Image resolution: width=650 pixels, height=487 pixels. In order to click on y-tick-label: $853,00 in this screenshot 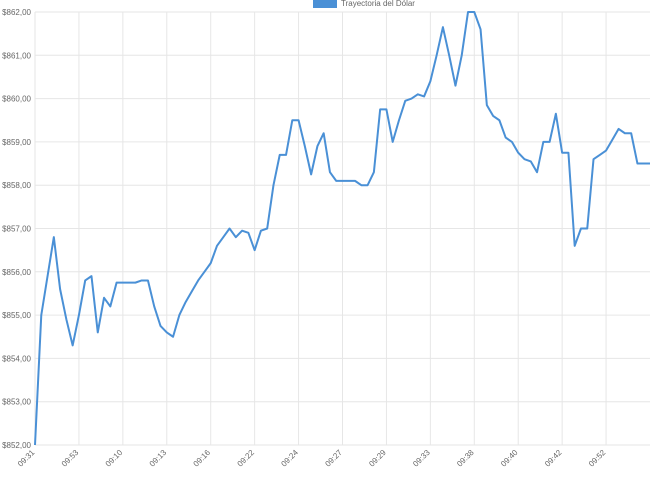, I will do `click(16, 402)`.